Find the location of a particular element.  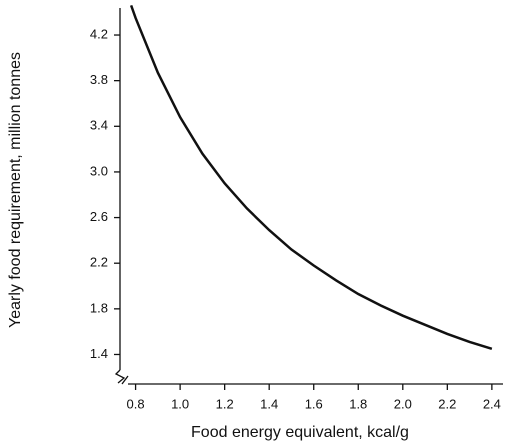

x-tick-label: 2.4 is located at coordinates (492, 403).